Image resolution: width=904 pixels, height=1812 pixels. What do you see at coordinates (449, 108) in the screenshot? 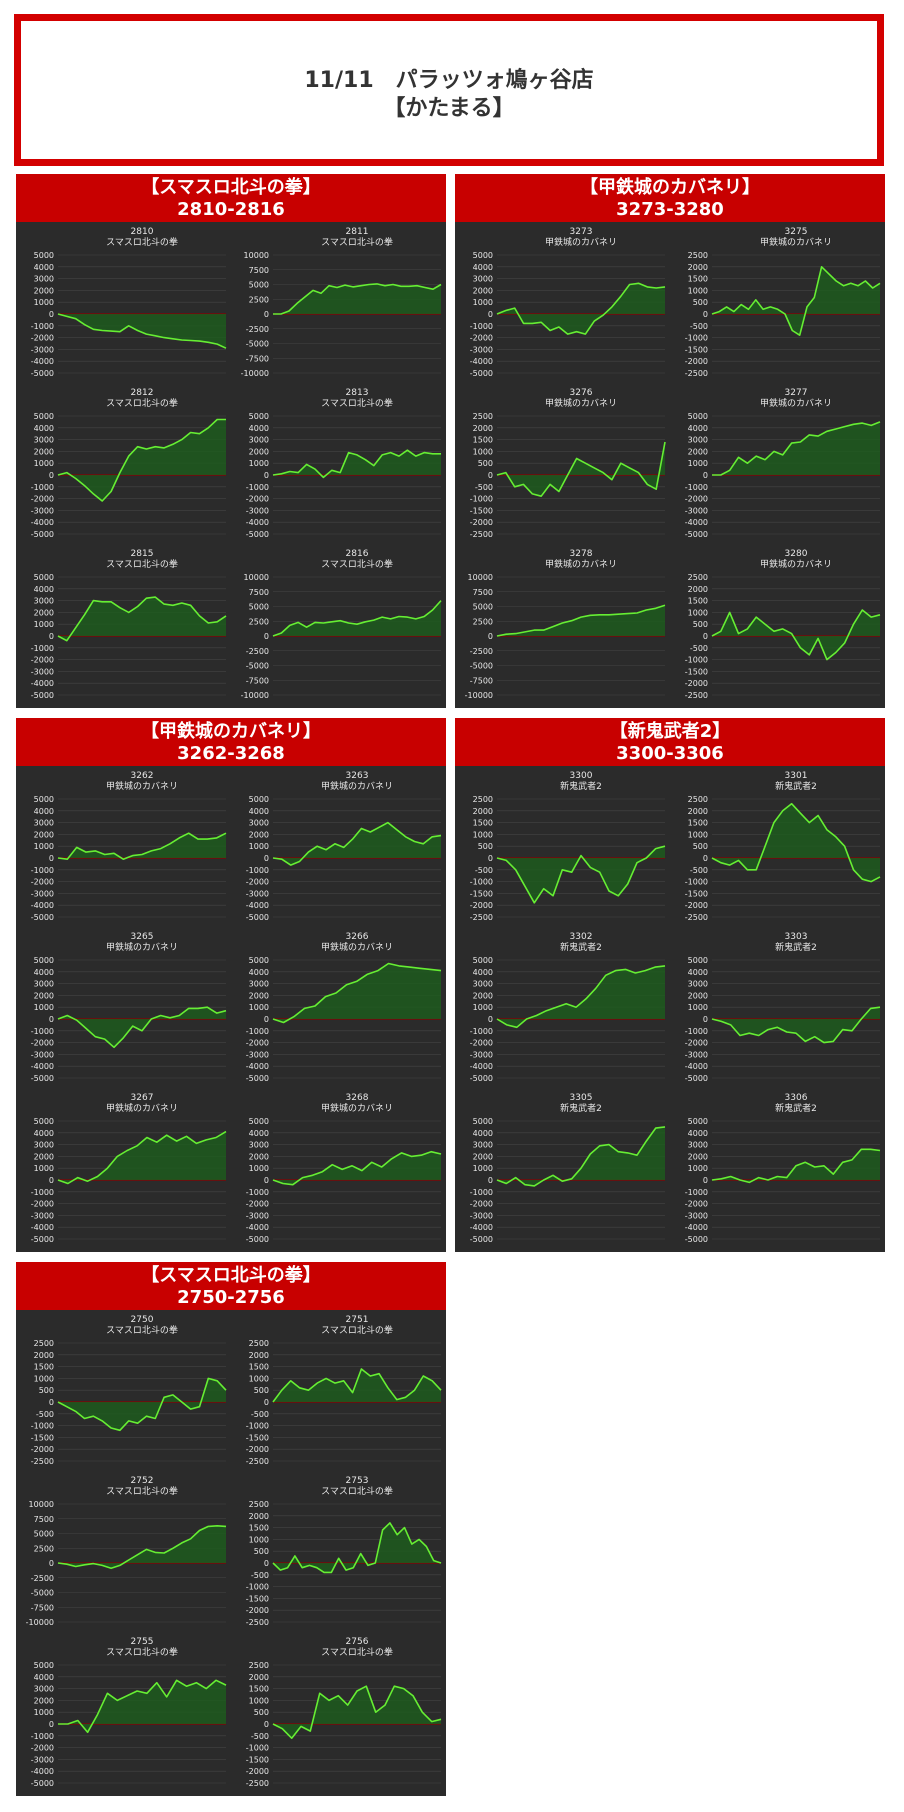
I see `store-subtitle: 【かたまる】` at bounding box center [449, 108].